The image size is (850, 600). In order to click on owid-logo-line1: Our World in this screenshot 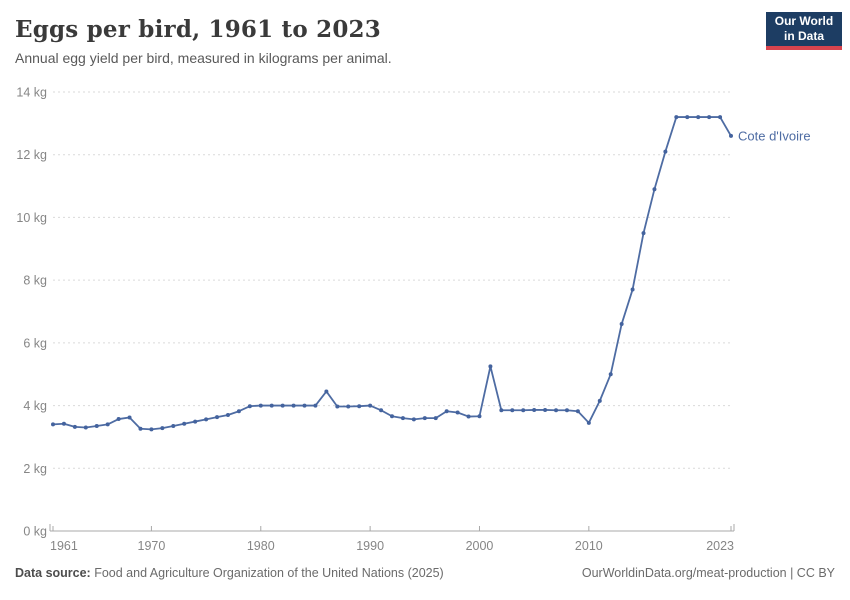, I will do `click(804, 21)`.